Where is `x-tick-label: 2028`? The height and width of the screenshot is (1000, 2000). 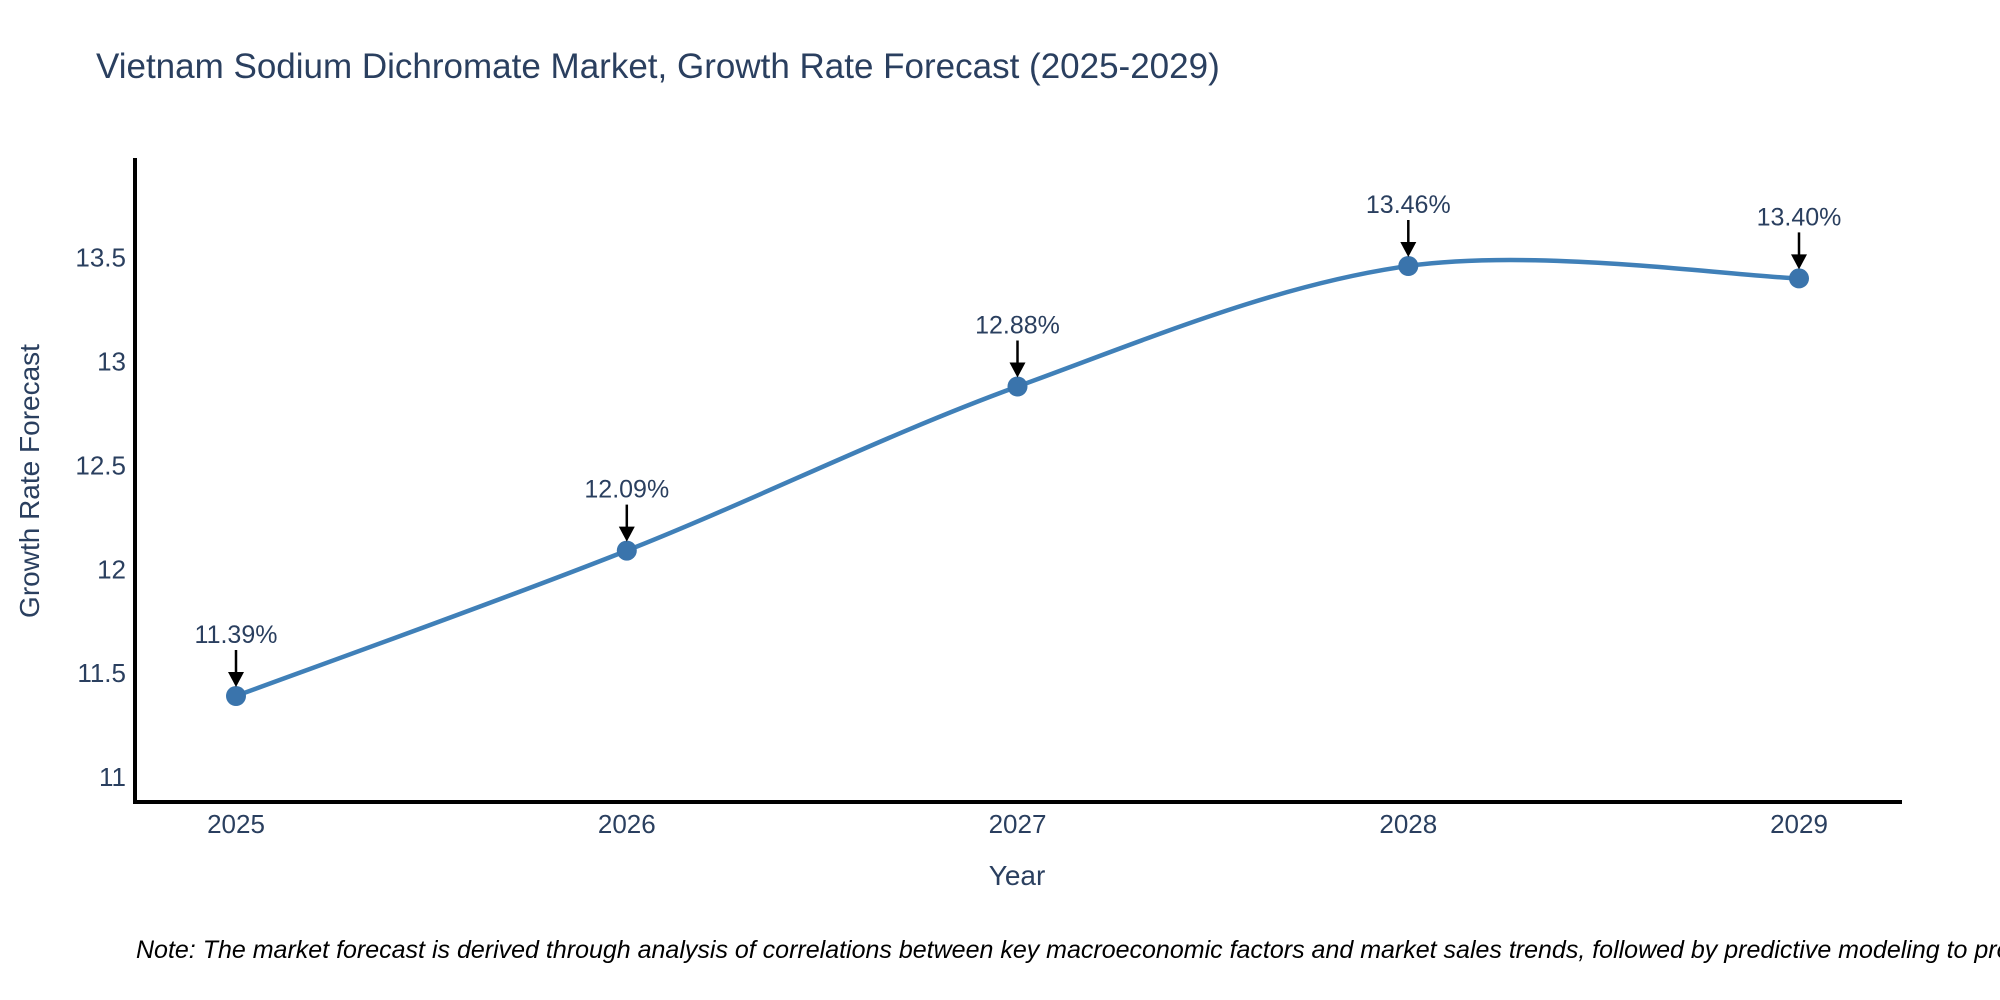 x-tick-label: 2028 is located at coordinates (1408, 824).